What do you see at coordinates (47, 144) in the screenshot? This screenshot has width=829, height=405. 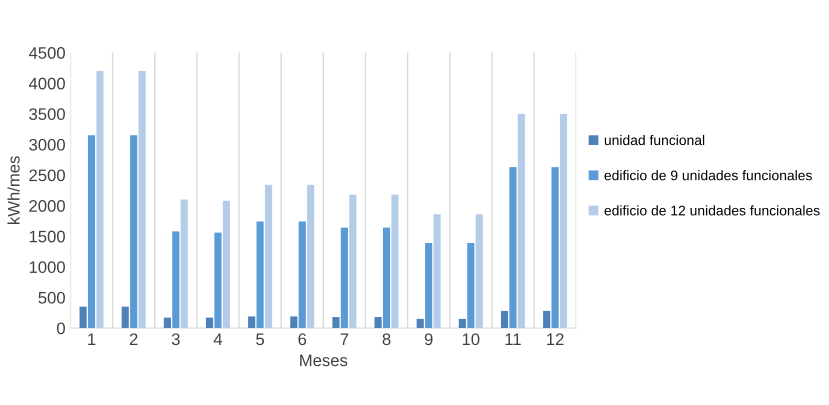 I see `y-tick-label: 3000` at bounding box center [47, 144].